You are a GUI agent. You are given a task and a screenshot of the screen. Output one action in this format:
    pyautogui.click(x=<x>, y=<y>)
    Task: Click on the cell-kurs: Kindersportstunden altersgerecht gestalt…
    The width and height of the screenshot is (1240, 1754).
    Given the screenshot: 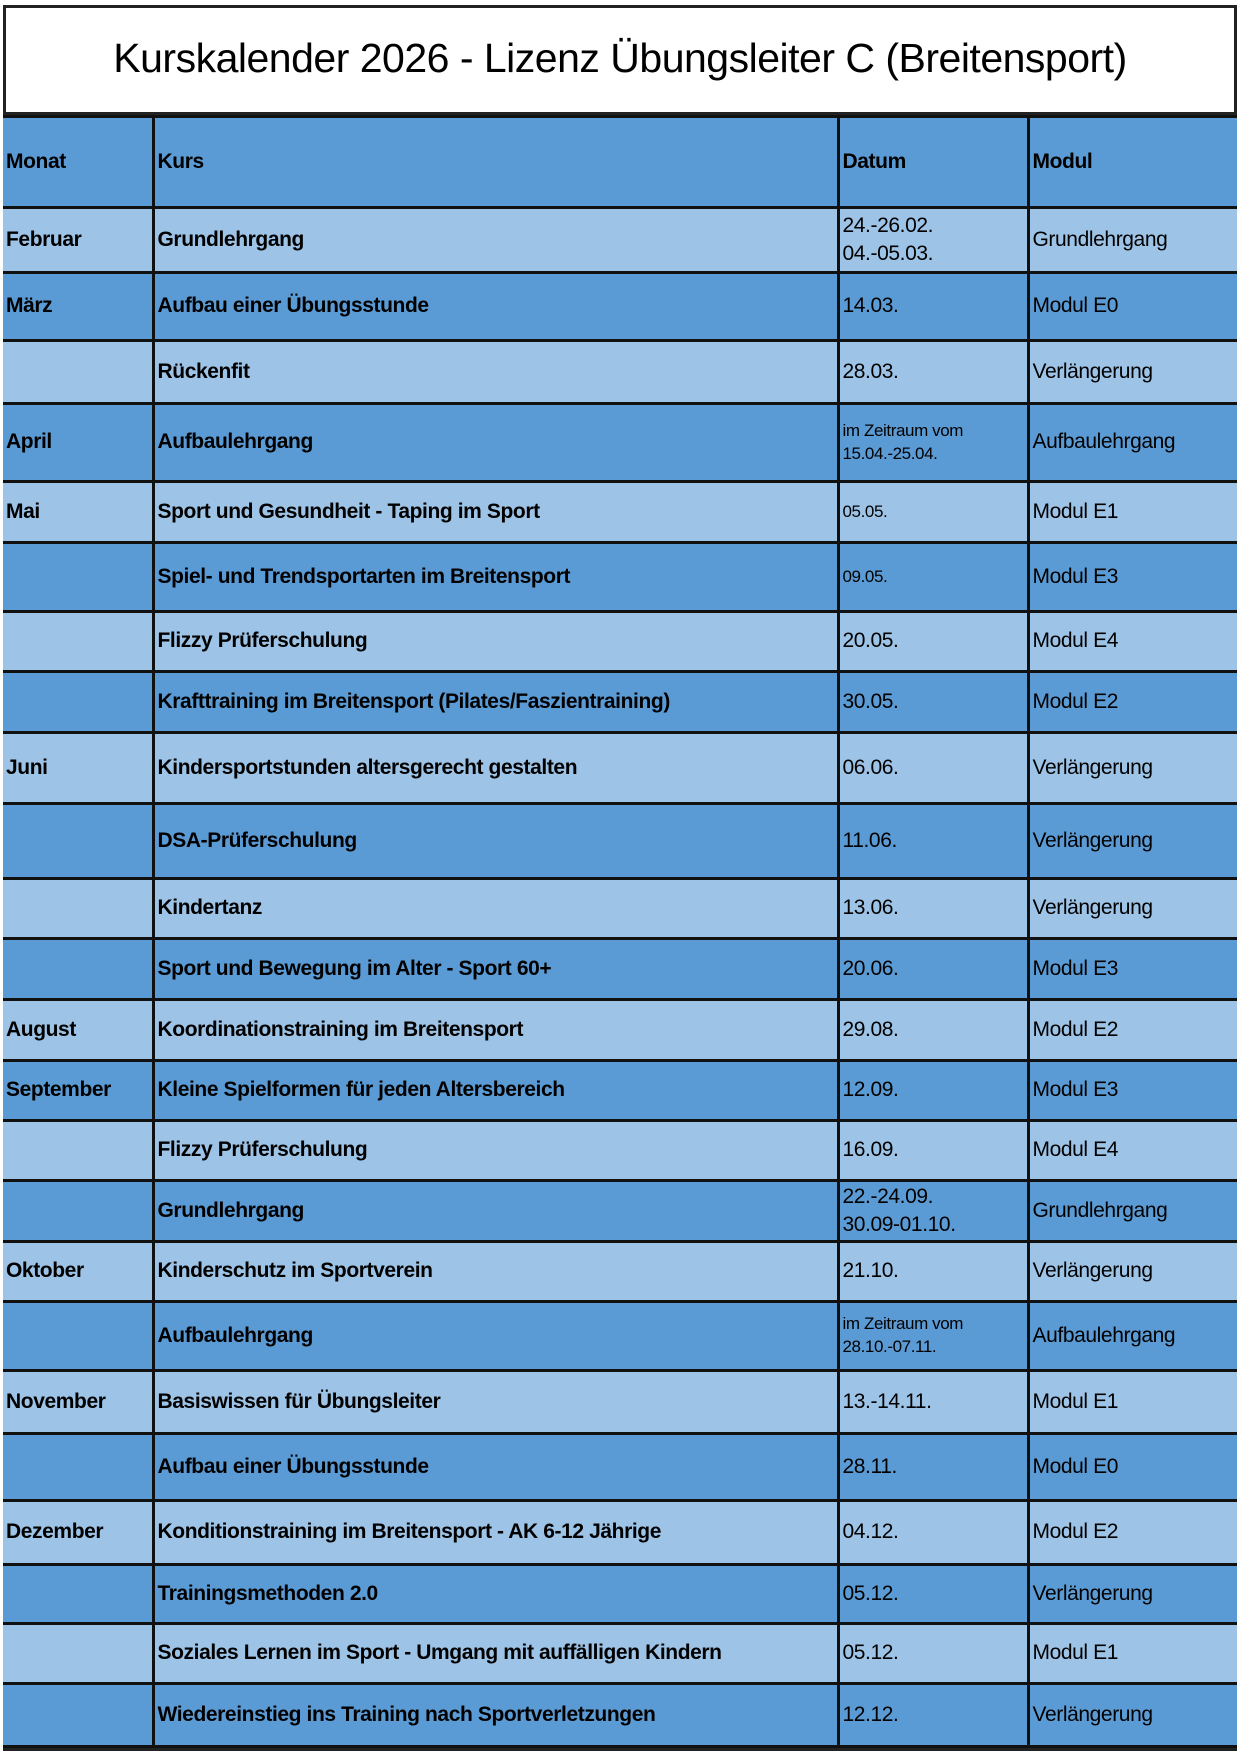 What is the action you would take?
    pyautogui.click(x=495, y=768)
    